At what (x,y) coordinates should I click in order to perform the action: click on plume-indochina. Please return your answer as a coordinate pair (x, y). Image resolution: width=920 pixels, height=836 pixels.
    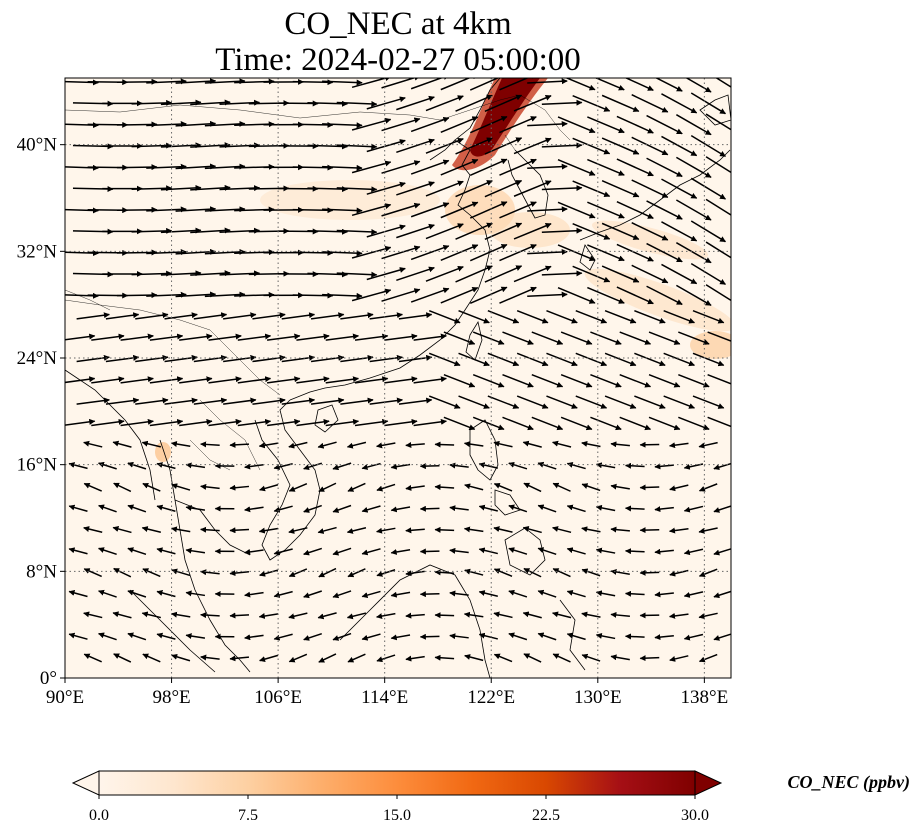
    Looking at the image, I should click on (163, 452).